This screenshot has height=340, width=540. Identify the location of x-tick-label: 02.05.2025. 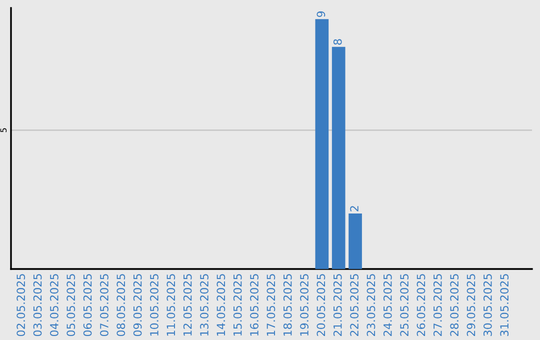
(21, 305).